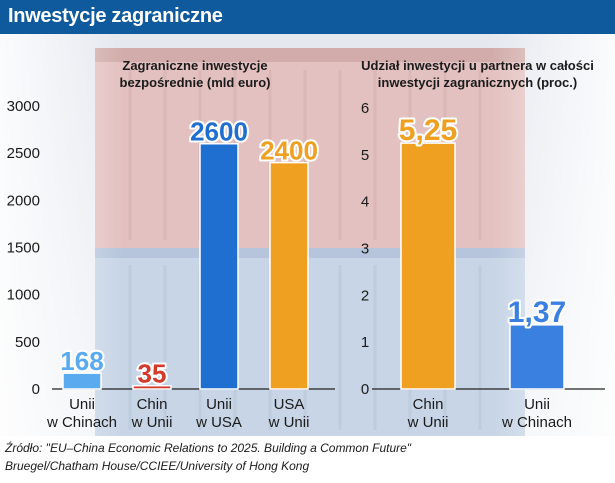 Image resolution: width=615 pixels, height=483 pixels. What do you see at coordinates (289, 151) in the screenshot?
I see `data-label: 2400` at bounding box center [289, 151].